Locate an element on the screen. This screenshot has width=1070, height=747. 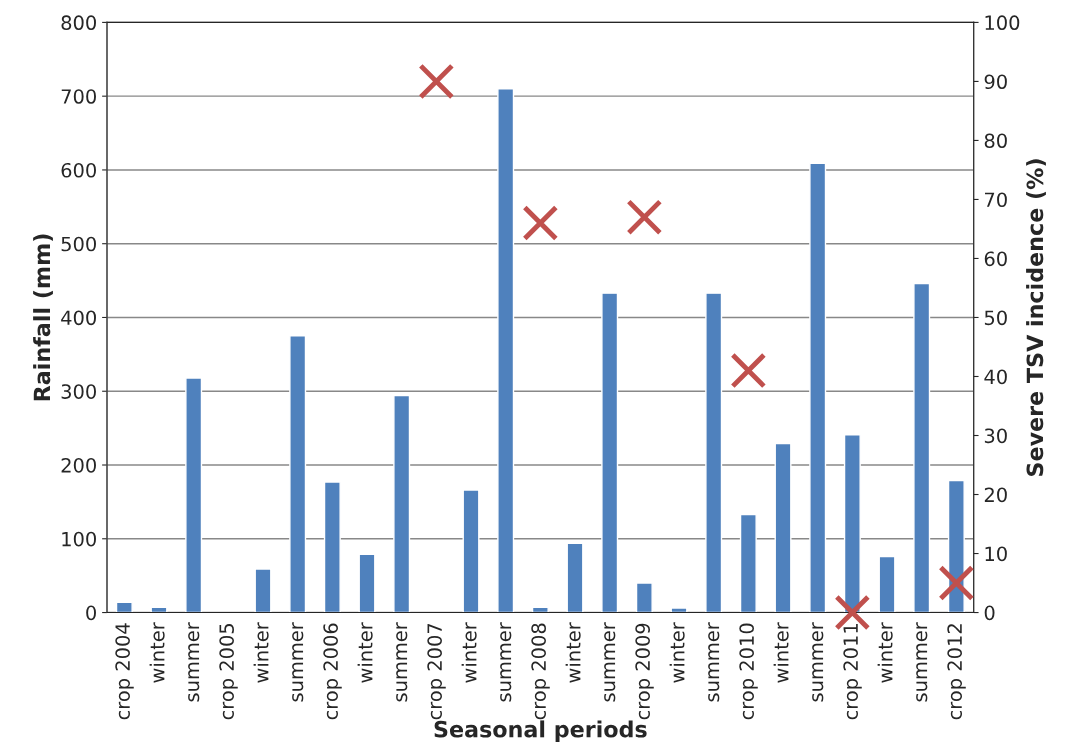
x-tick-label: crop 2006 is located at coordinates (332, 671).